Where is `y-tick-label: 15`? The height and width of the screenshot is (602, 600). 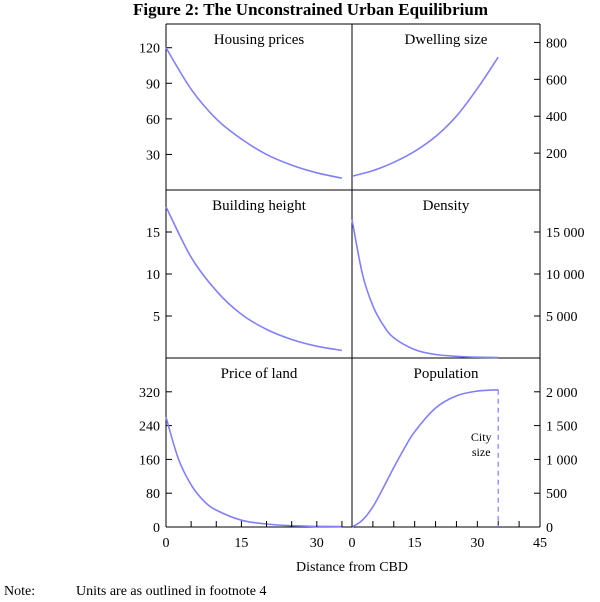
y-tick-label: 15 is located at coordinates (153, 233).